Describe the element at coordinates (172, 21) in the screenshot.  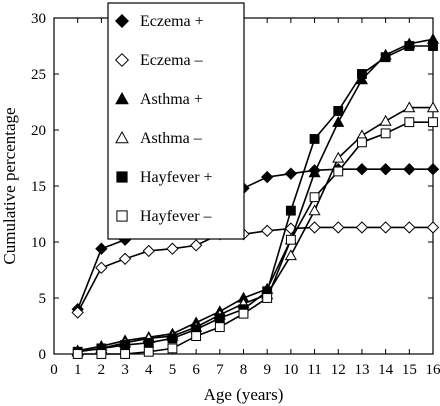
I see `legend-label: Eczema +` at that location.